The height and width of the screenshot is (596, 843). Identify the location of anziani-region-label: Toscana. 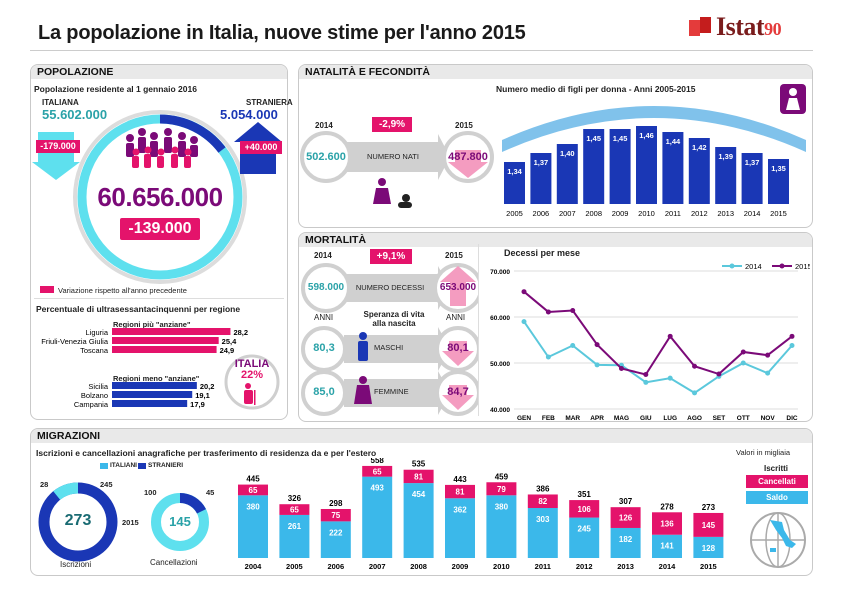
(94, 350).